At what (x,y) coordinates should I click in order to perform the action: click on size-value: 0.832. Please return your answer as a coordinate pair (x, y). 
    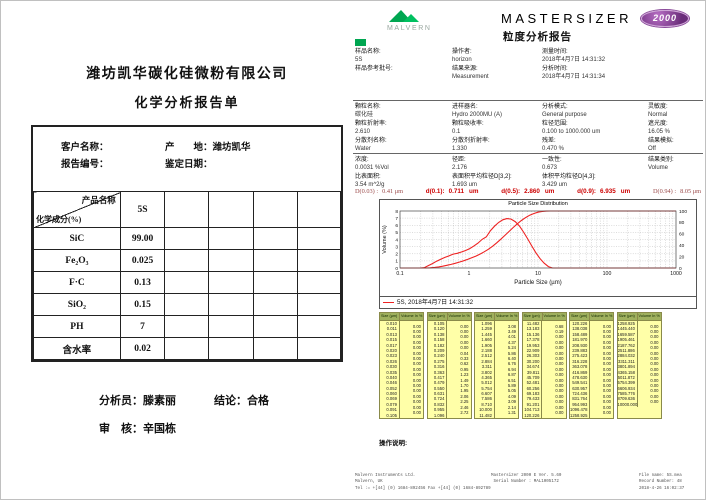
    Looking at the image, I should click on (439, 404).